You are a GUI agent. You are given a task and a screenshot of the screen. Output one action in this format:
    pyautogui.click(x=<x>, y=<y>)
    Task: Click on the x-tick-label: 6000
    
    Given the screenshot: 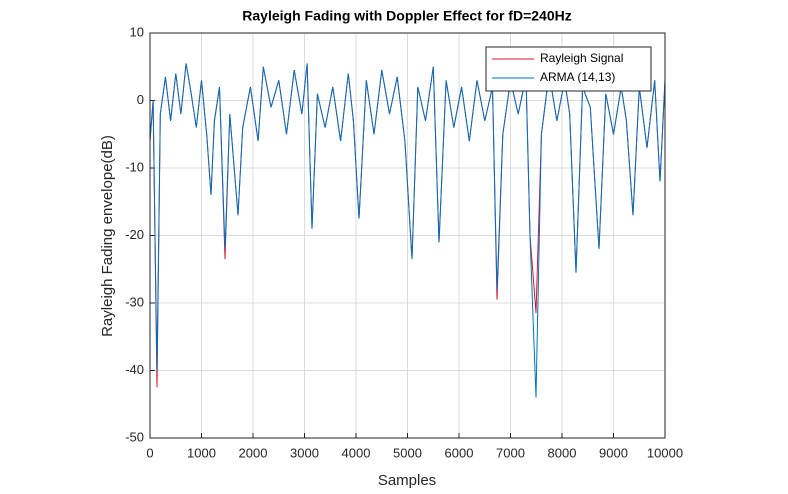 What is the action you would take?
    pyautogui.click(x=459, y=452)
    